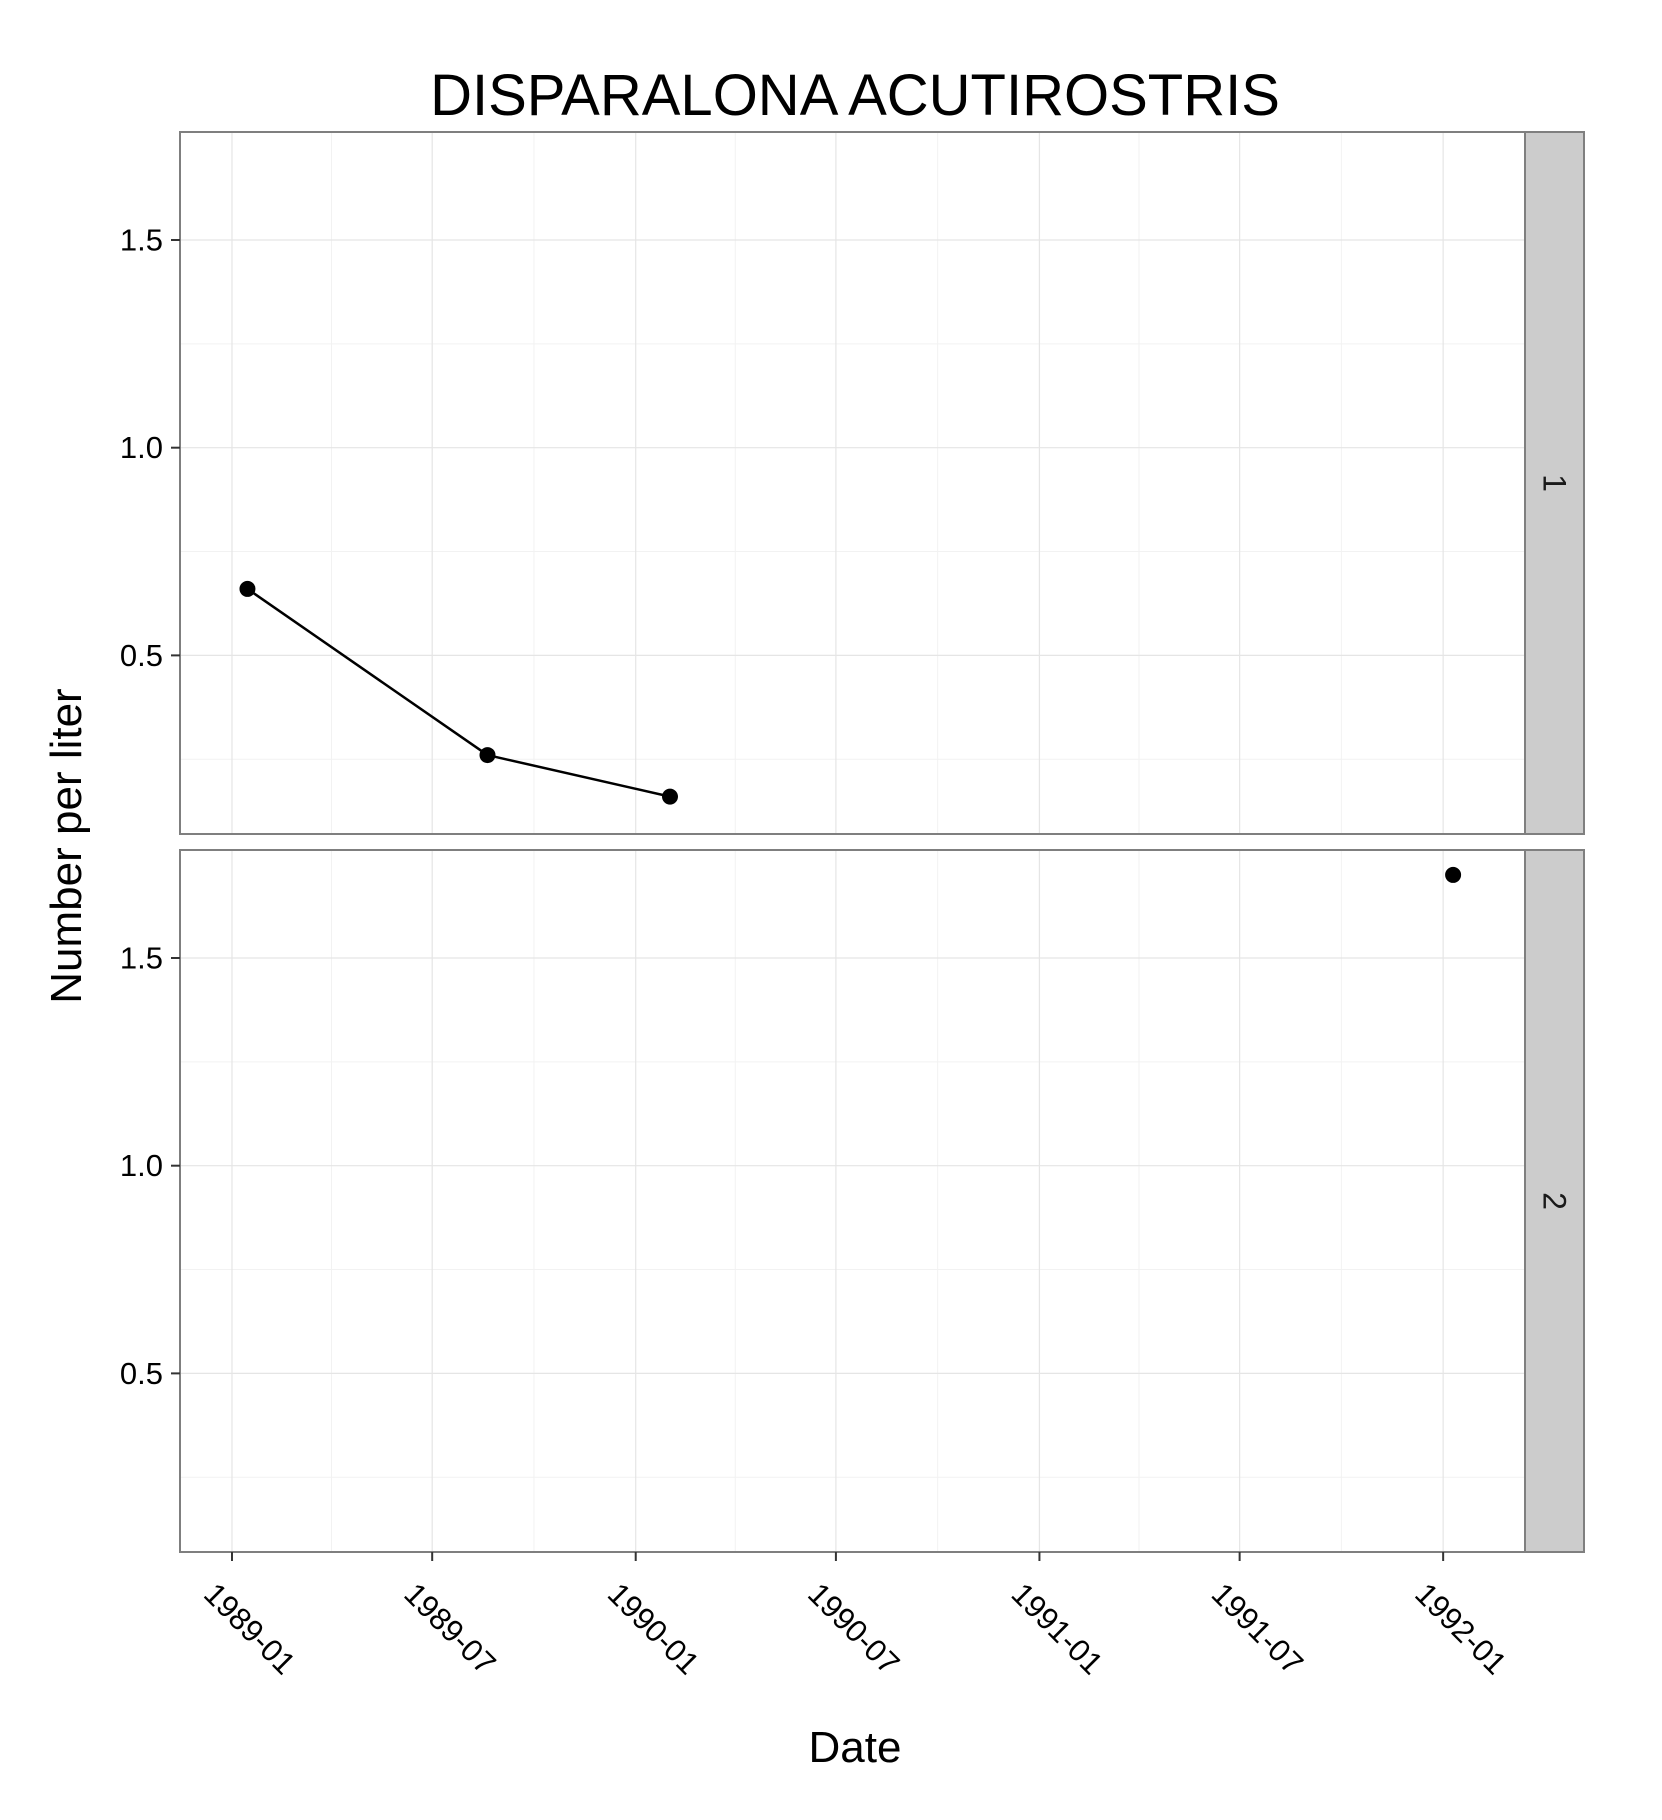 This screenshot has width=1662, height=1820. I want to click on facet-strip-label: 2, so click(1555, 1201).